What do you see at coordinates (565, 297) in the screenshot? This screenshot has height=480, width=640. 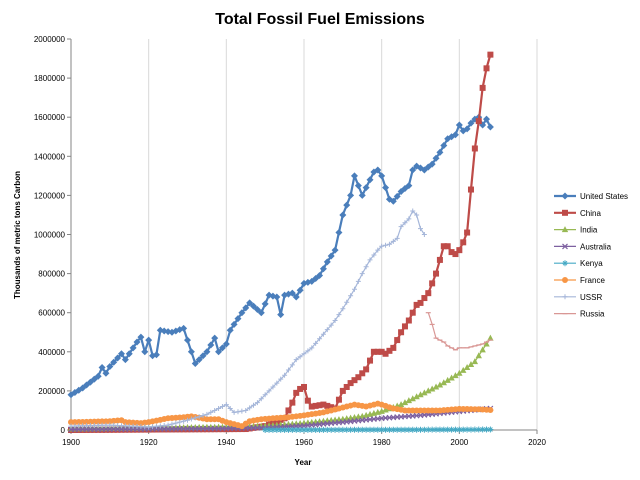 I see `legend-ussr-point` at bounding box center [565, 297].